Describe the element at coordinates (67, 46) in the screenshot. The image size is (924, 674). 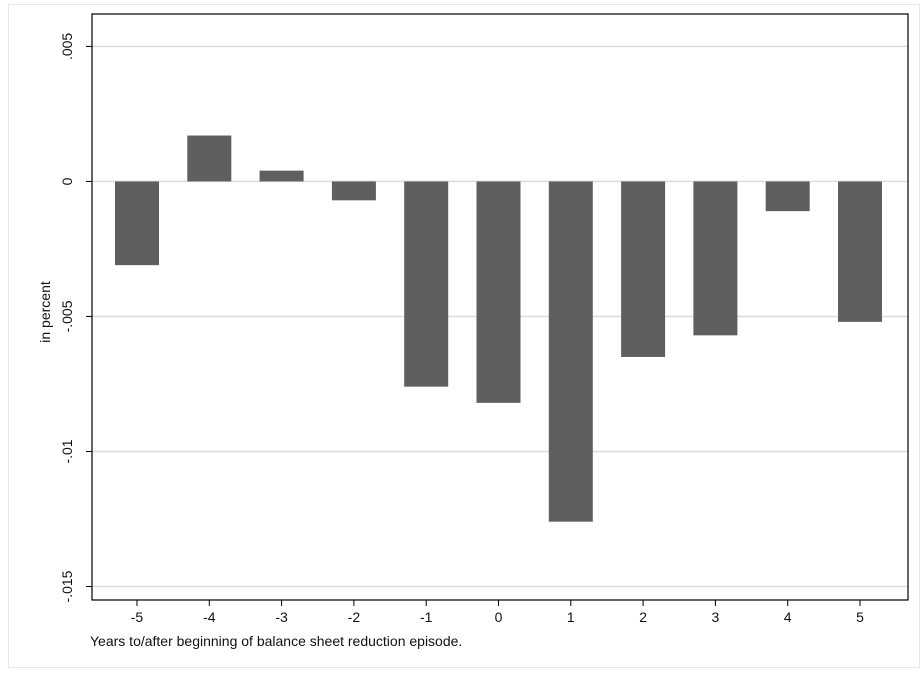
I see `y-tick-label: .005` at that location.